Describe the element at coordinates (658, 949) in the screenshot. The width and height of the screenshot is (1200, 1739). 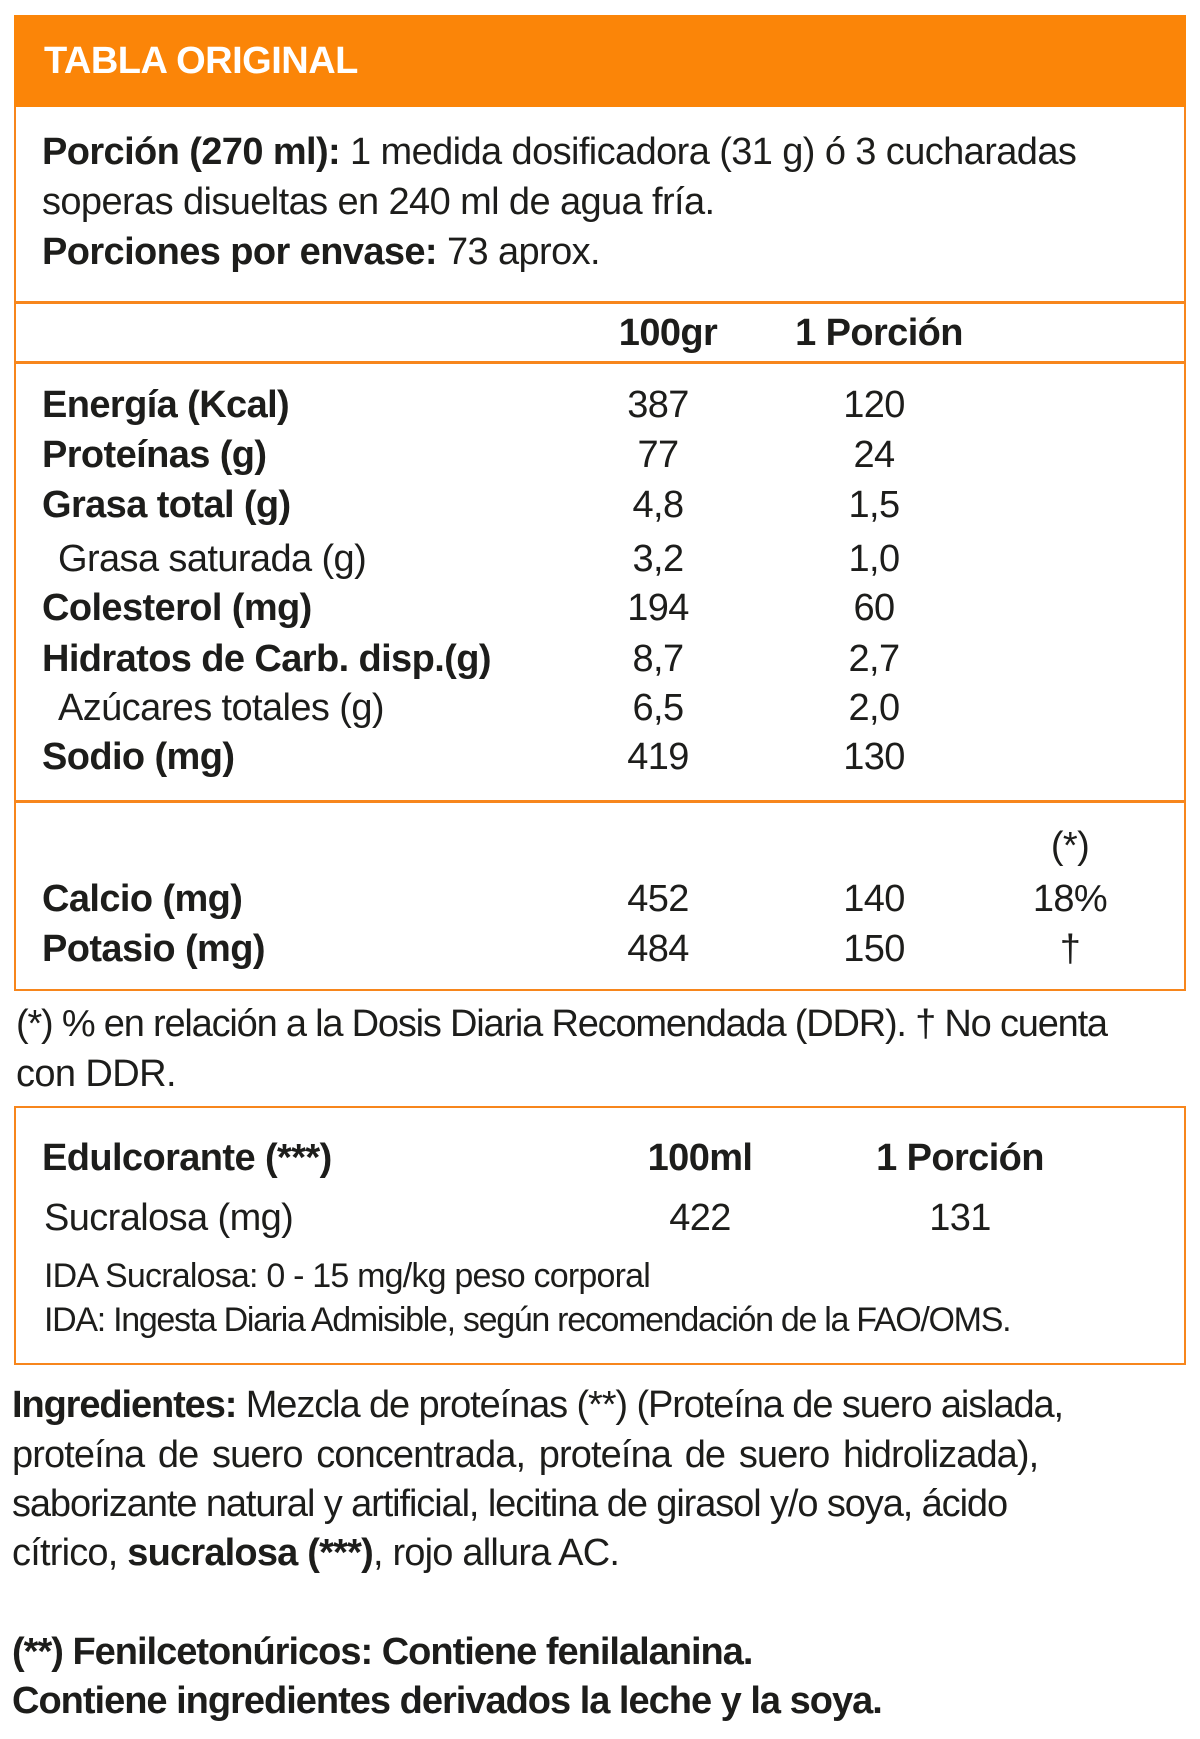
I see `mineral-value-100: 484` at that location.